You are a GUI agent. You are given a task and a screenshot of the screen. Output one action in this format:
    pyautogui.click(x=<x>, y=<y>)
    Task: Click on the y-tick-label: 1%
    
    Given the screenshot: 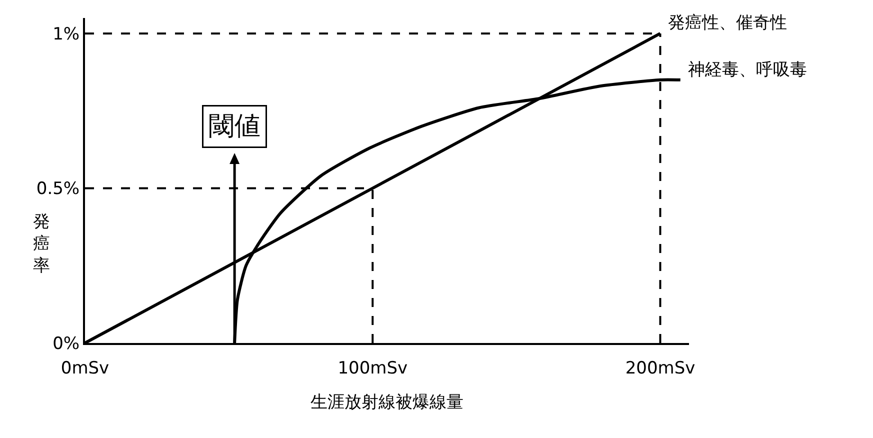 What is the action you would take?
    pyautogui.click(x=66, y=34)
    